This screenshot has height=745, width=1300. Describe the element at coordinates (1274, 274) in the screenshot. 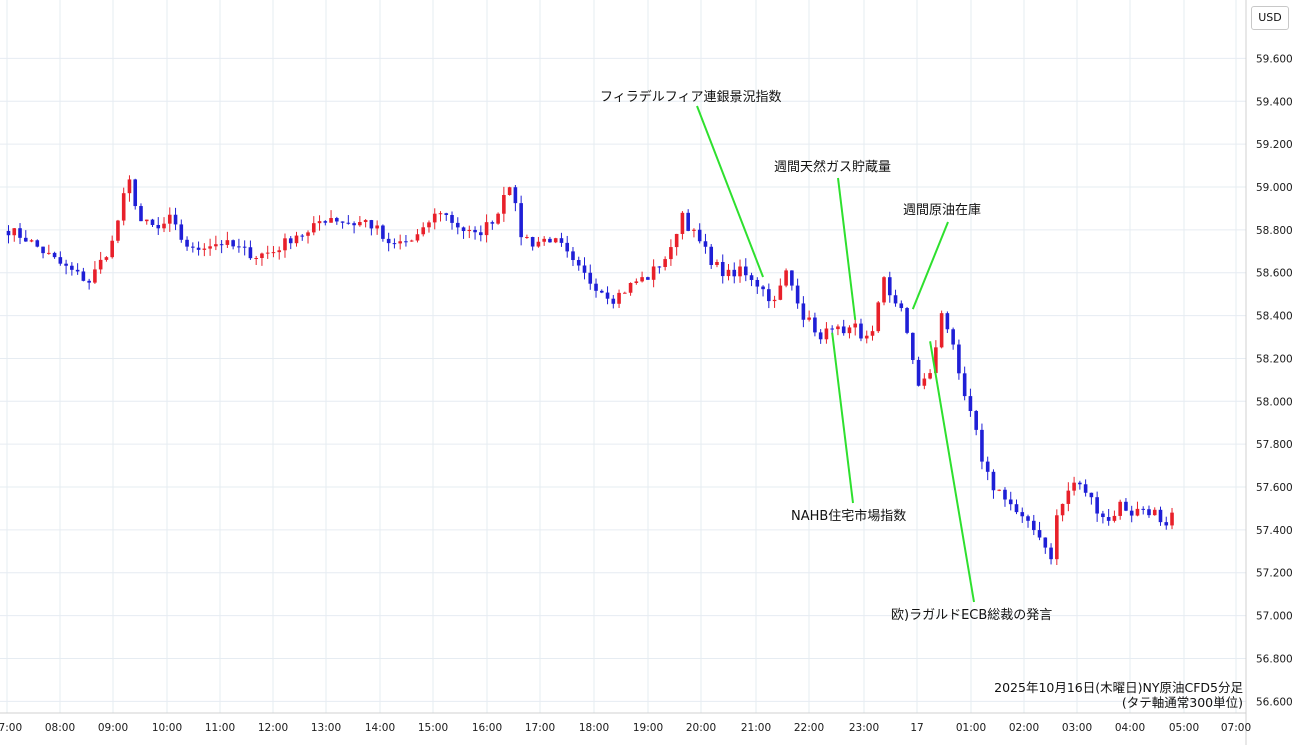

I see `y-tick-label: 58.600` at that location.